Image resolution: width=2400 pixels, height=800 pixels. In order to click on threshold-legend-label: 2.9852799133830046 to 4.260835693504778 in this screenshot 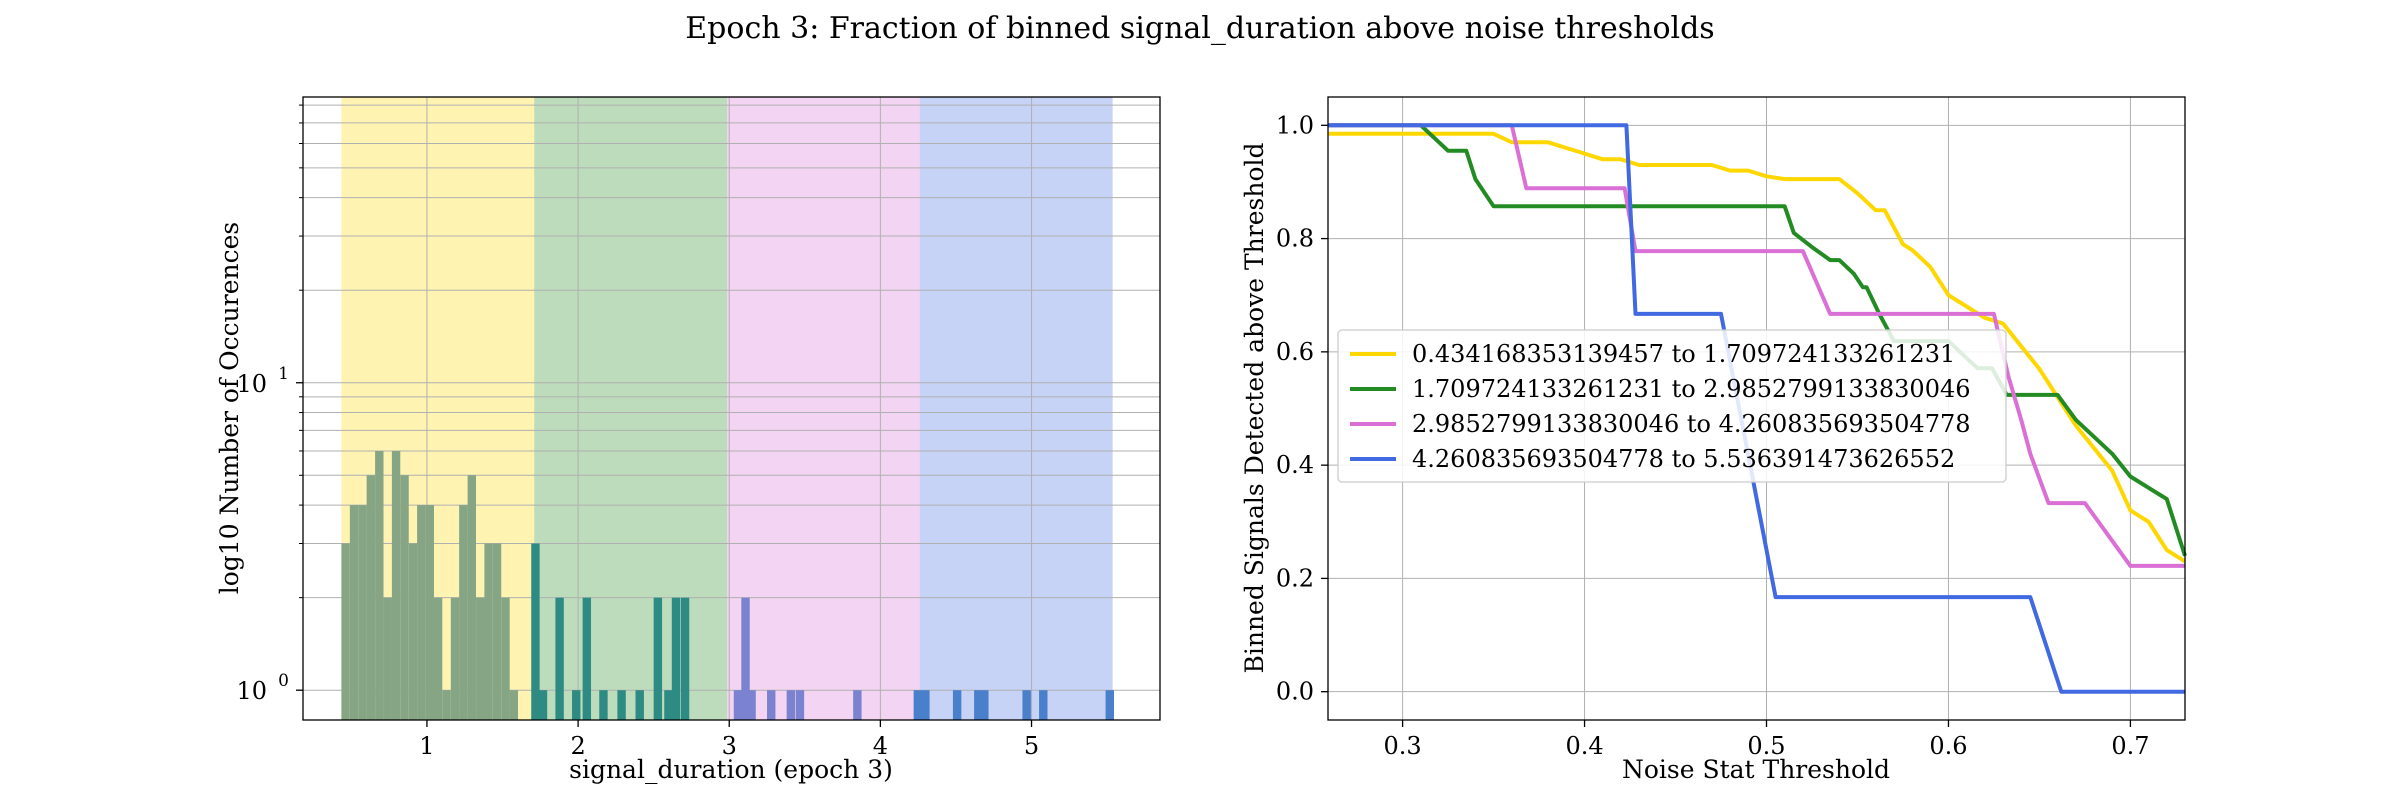, I will do `click(1691, 424)`.